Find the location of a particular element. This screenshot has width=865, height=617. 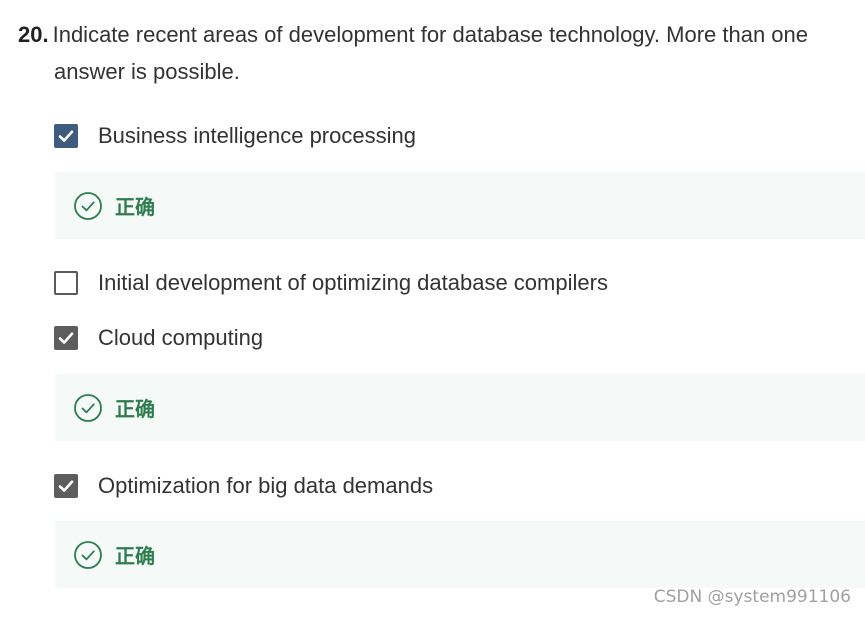

checkbox-business-intelligence is located at coordinates (66, 136).